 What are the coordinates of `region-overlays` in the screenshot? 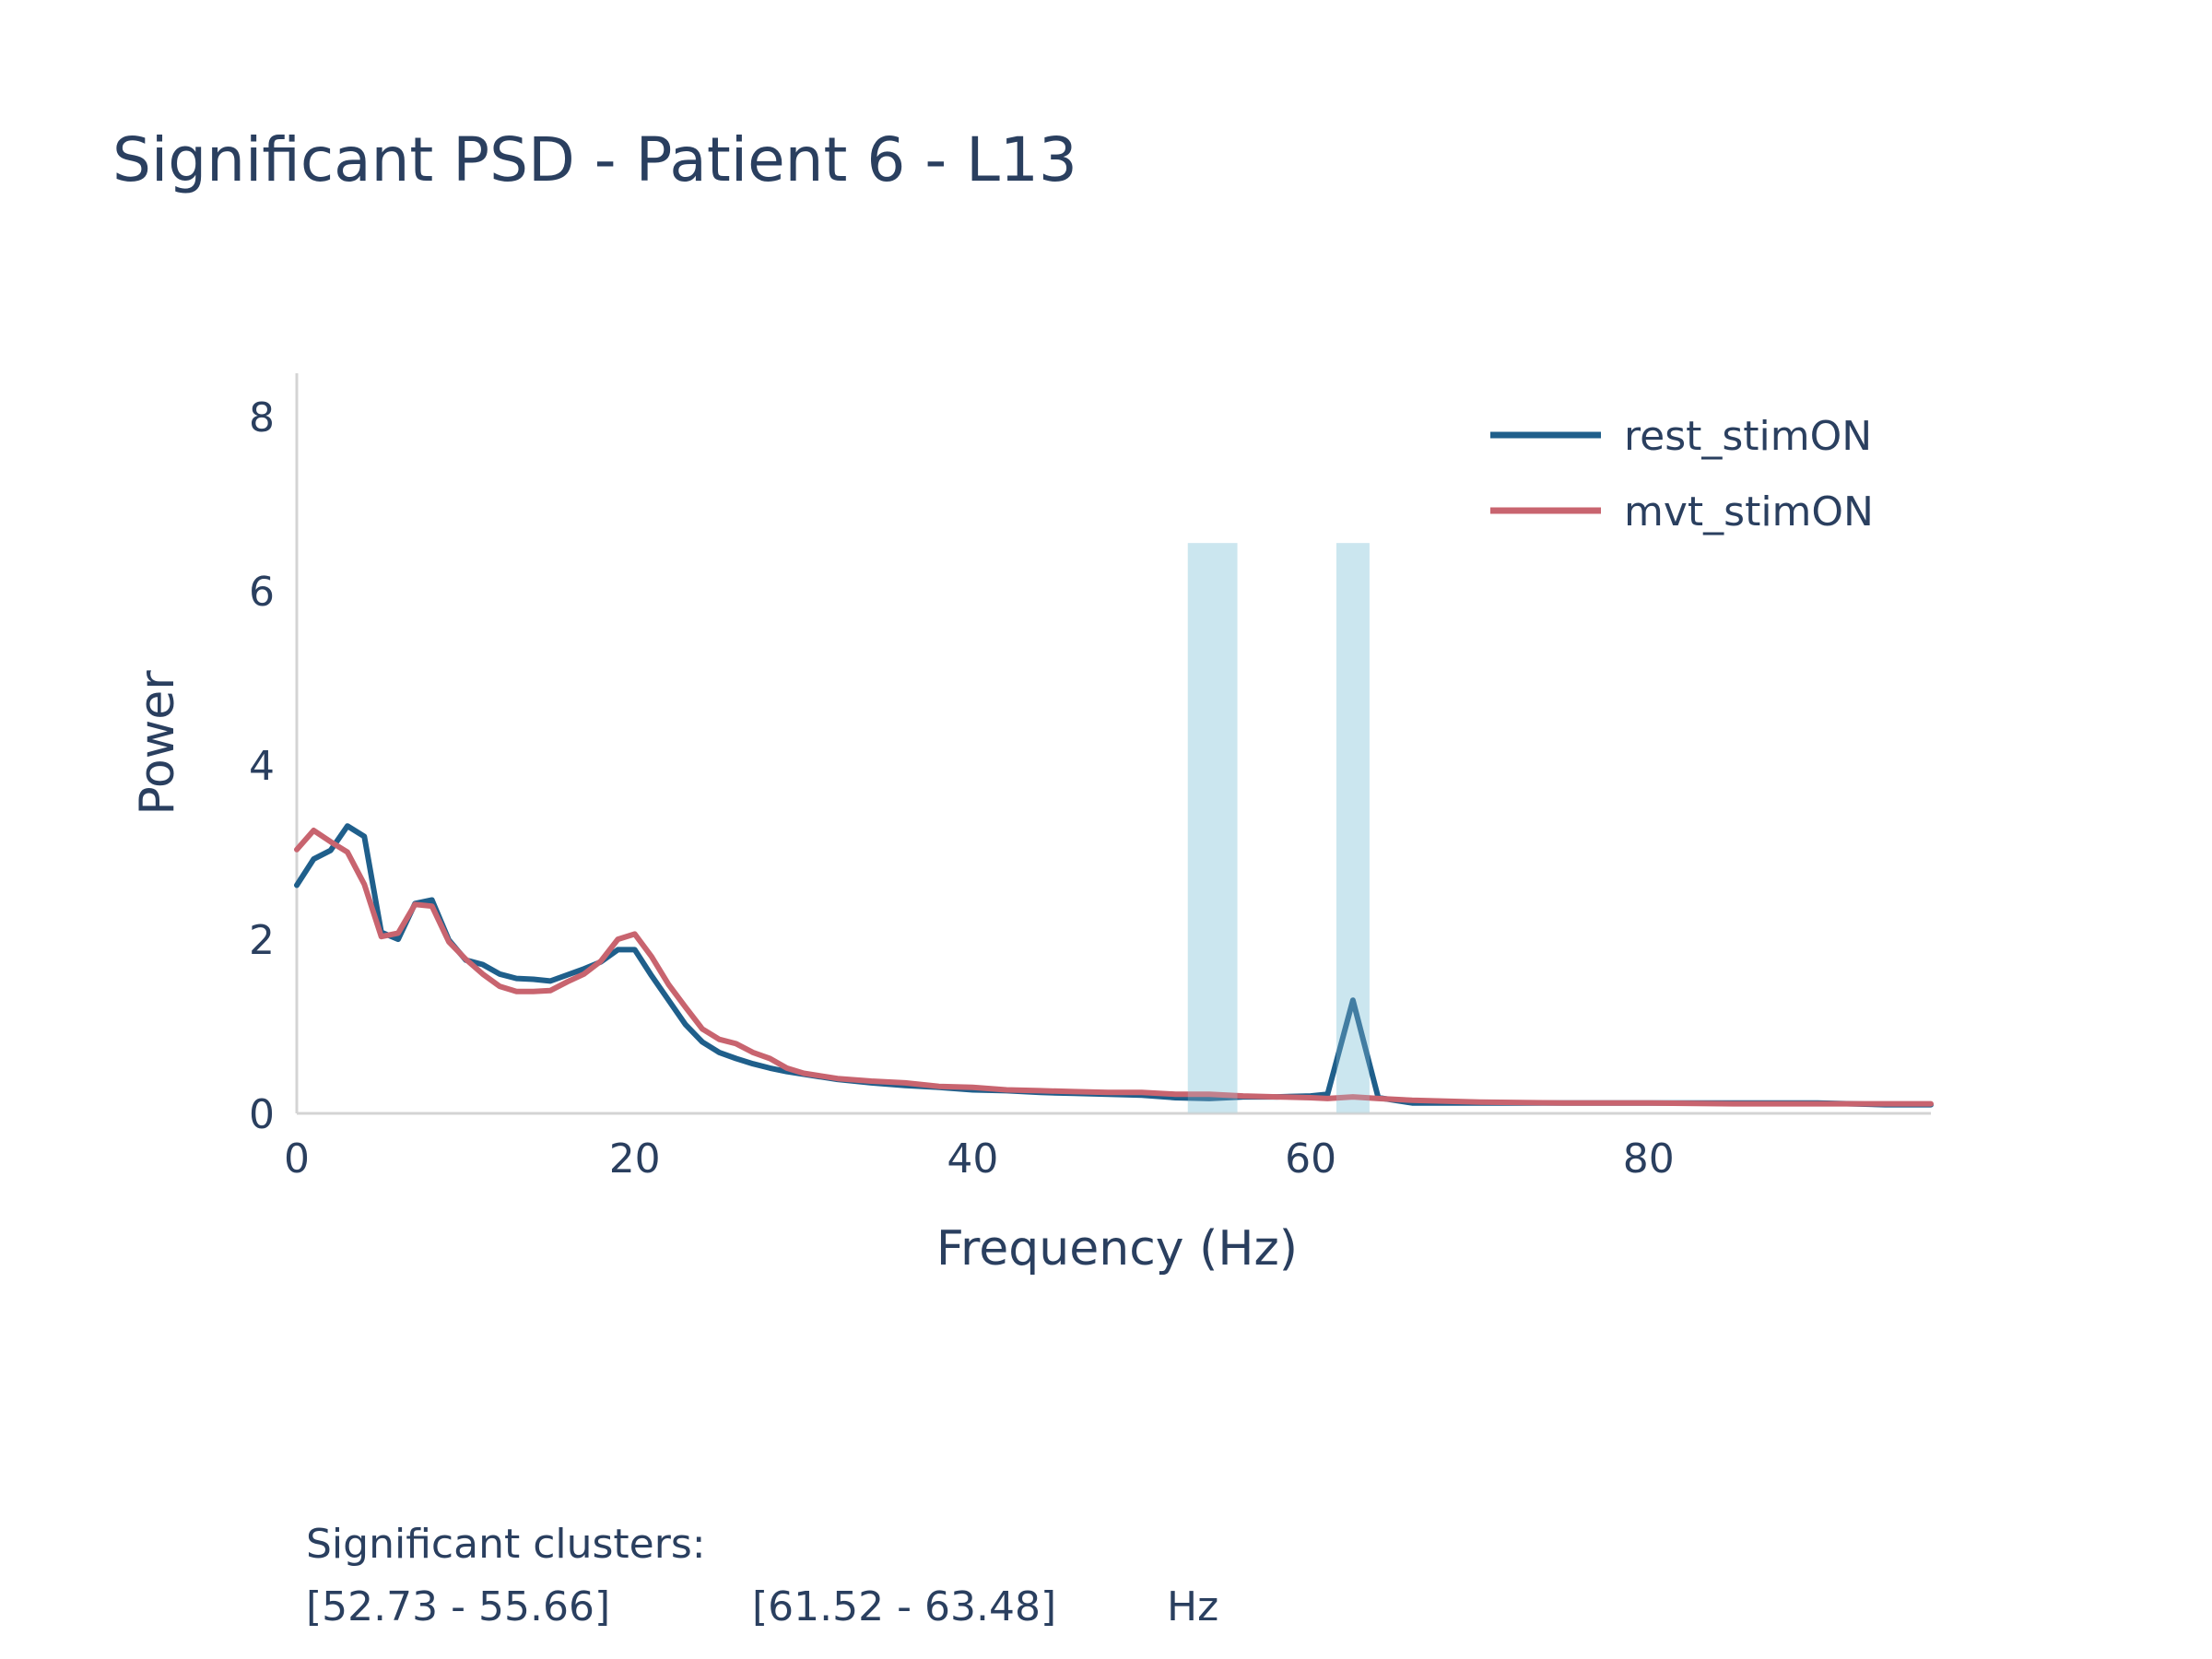 It's located at (1278, 828).